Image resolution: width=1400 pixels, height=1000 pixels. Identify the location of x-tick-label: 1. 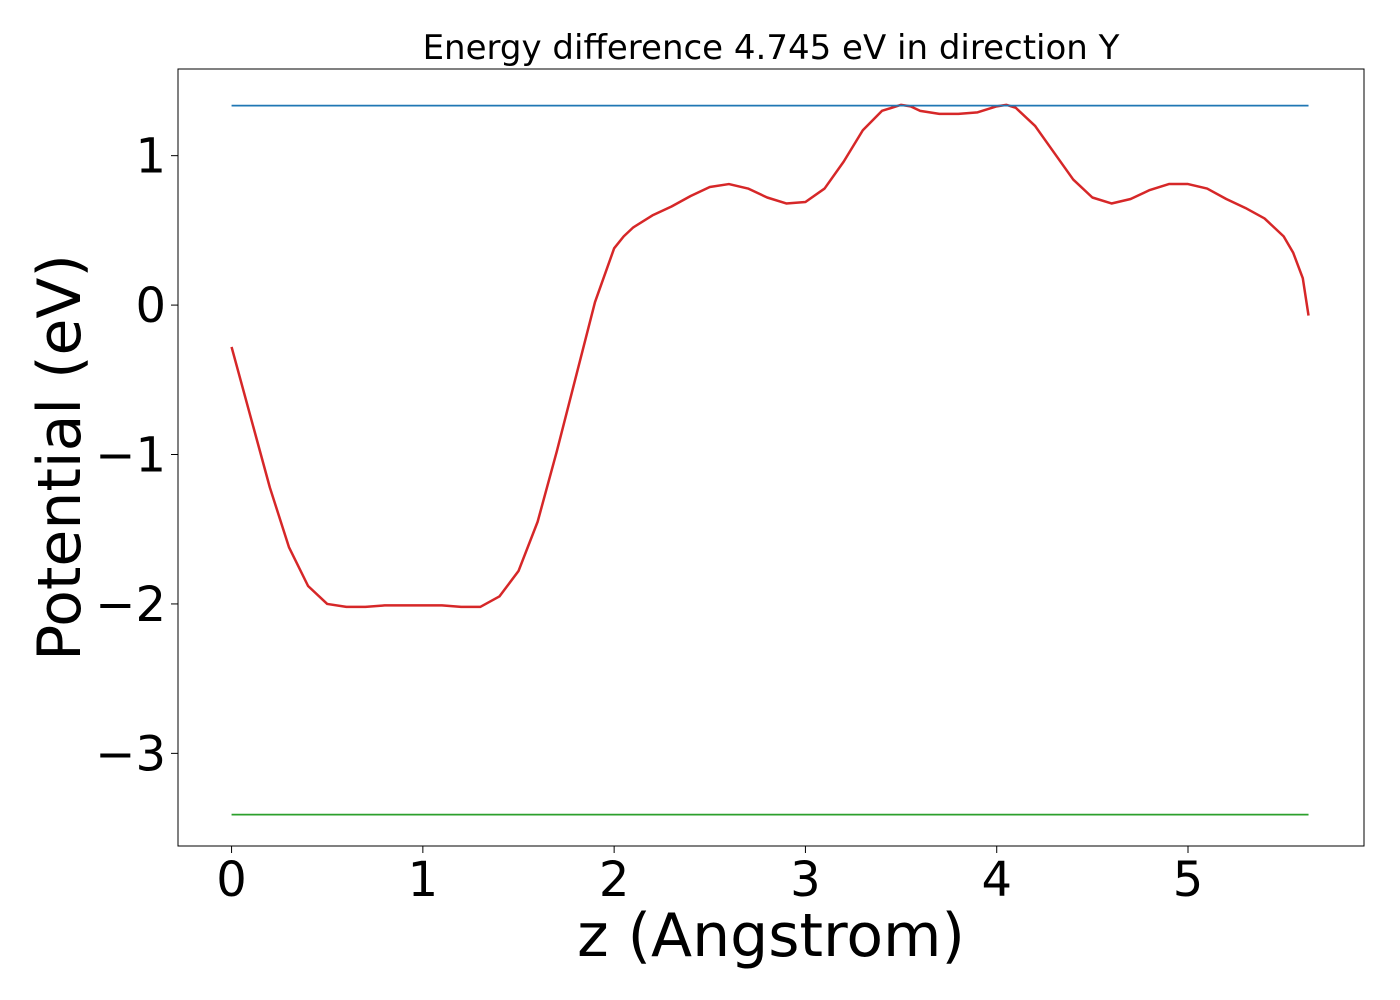
(423, 880).